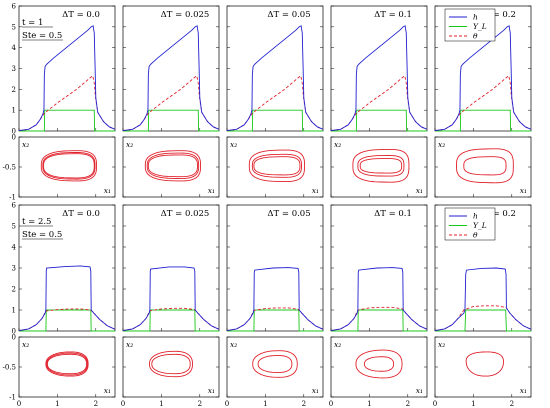 The width and height of the screenshot is (550, 408). What do you see at coordinates (185, 214) in the screenshot?
I see `delta-t-label: ΔT = 0.025` at bounding box center [185, 214].